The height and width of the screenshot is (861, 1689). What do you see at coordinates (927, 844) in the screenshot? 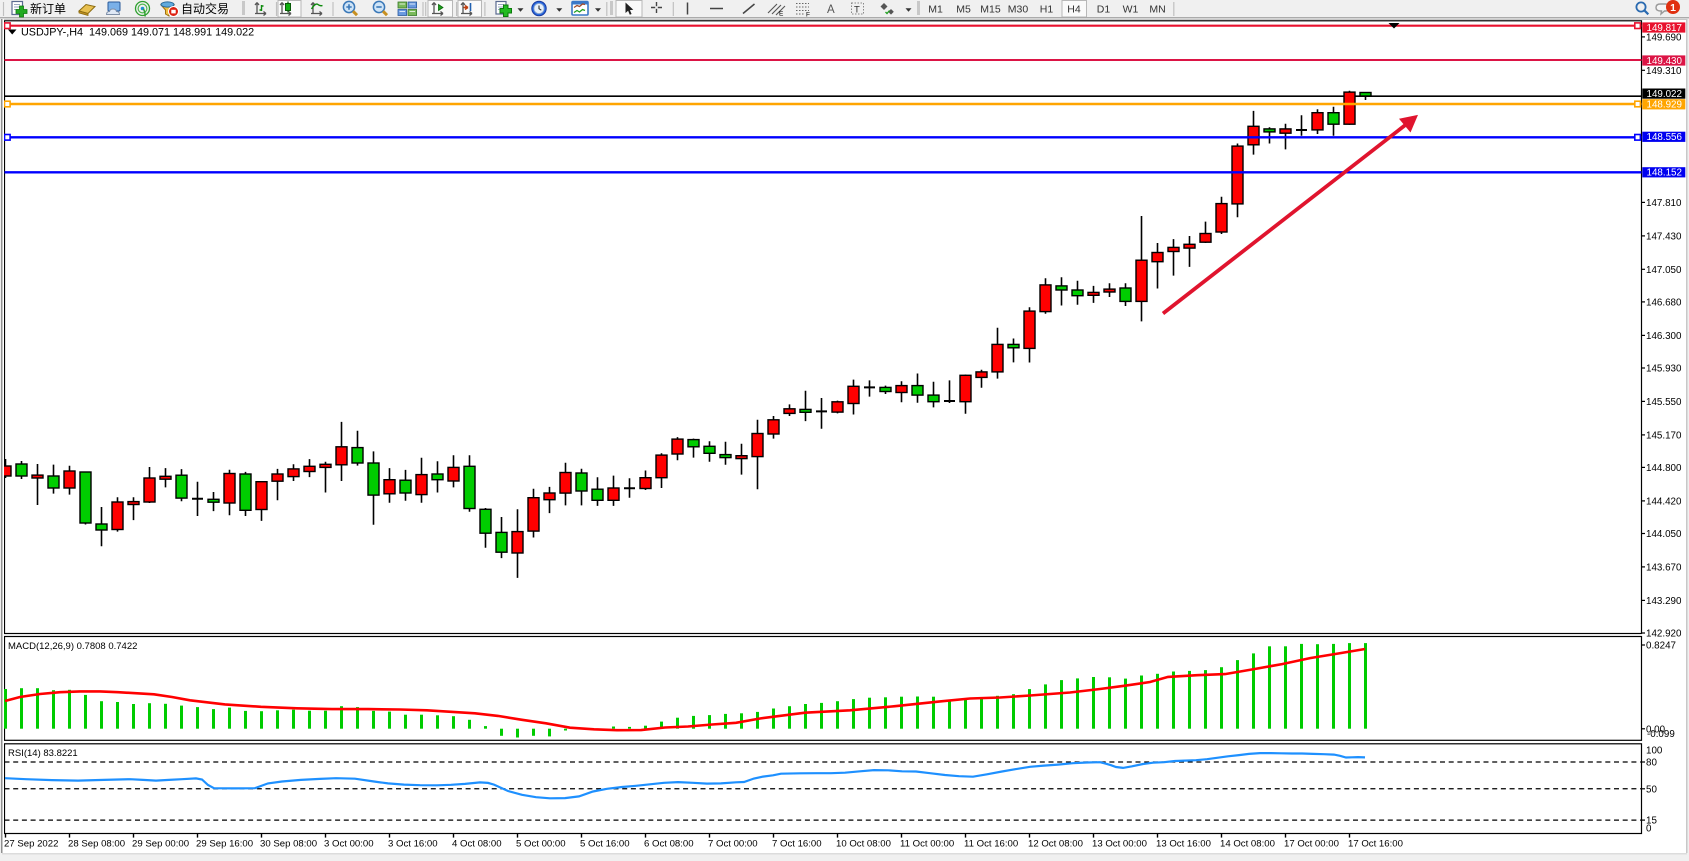
I see `svg-text: 11 Oct 00:00` at bounding box center [927, 844].